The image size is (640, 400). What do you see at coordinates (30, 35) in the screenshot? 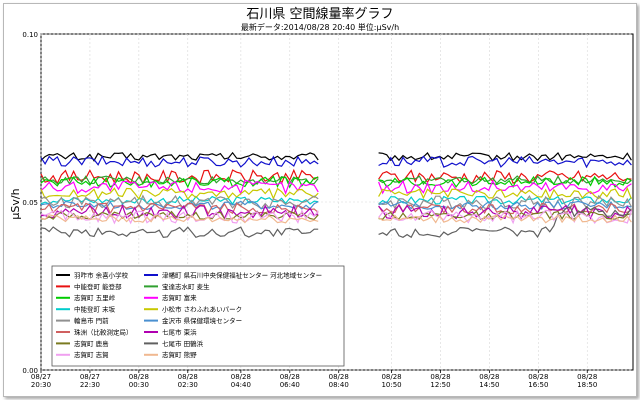
I see `y-tick-label: 0.10` at bounding box center [30, 35].